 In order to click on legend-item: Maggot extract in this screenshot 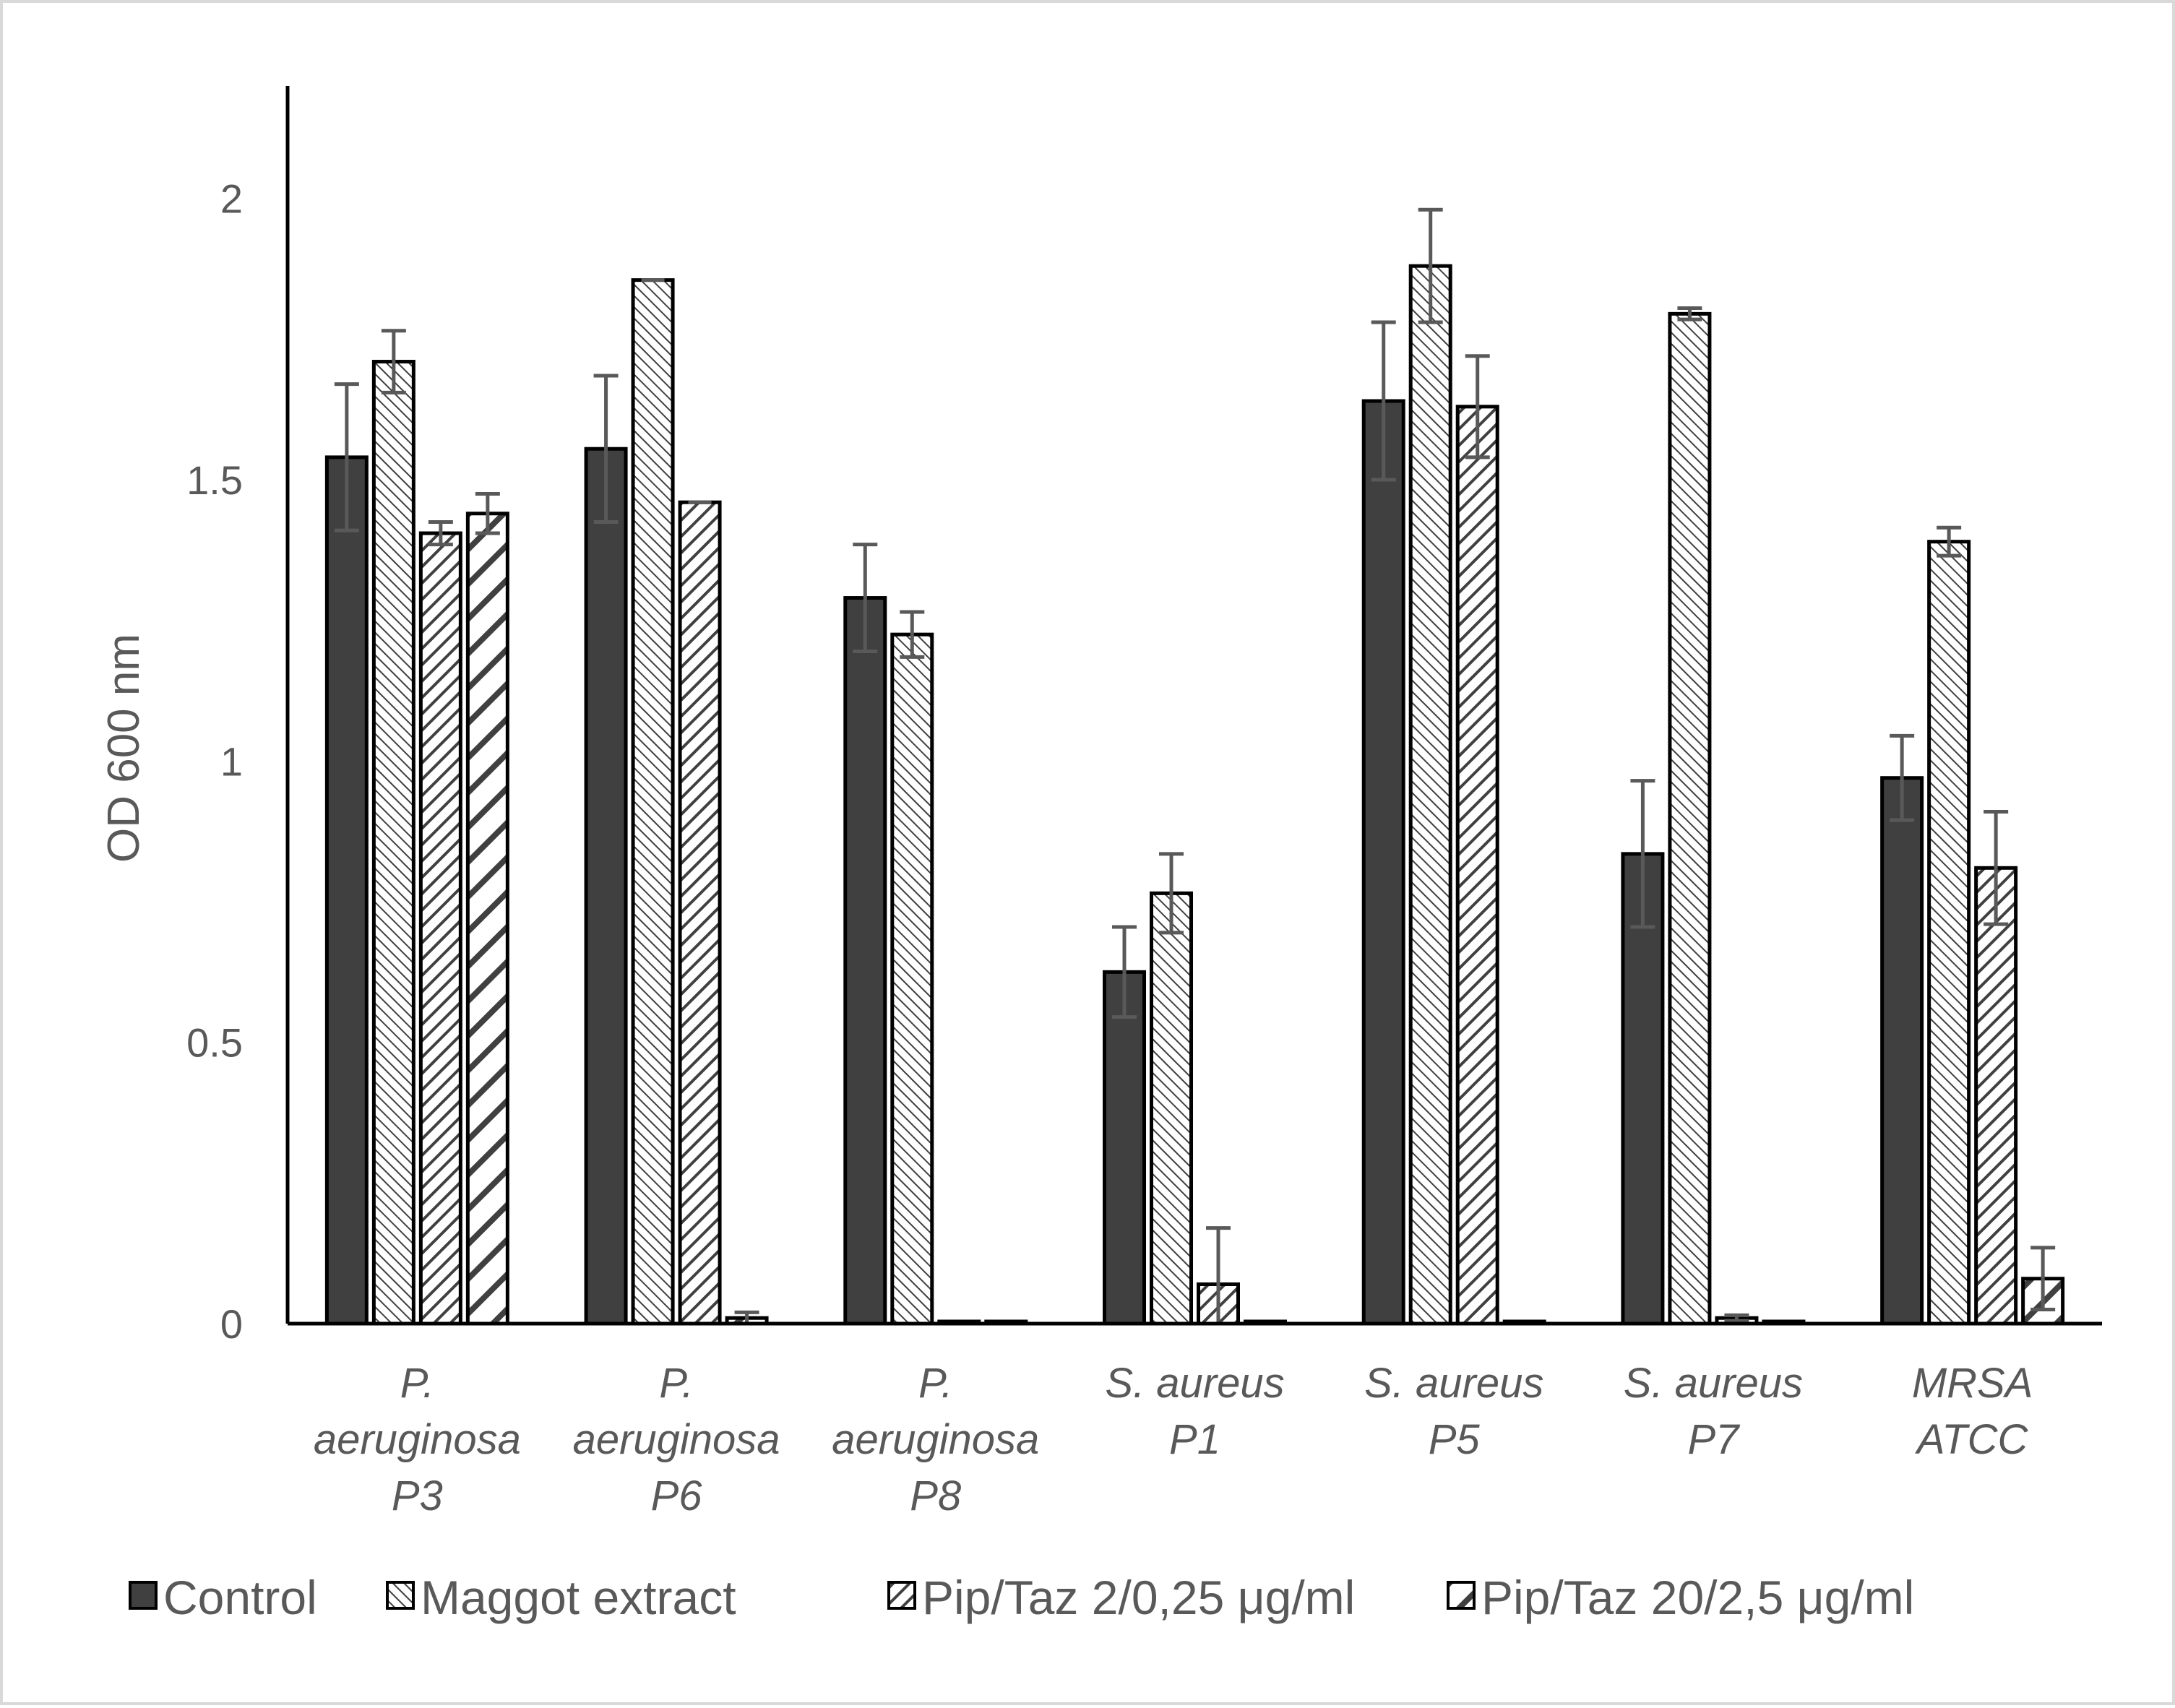, I will do `click(561, 1597)`.